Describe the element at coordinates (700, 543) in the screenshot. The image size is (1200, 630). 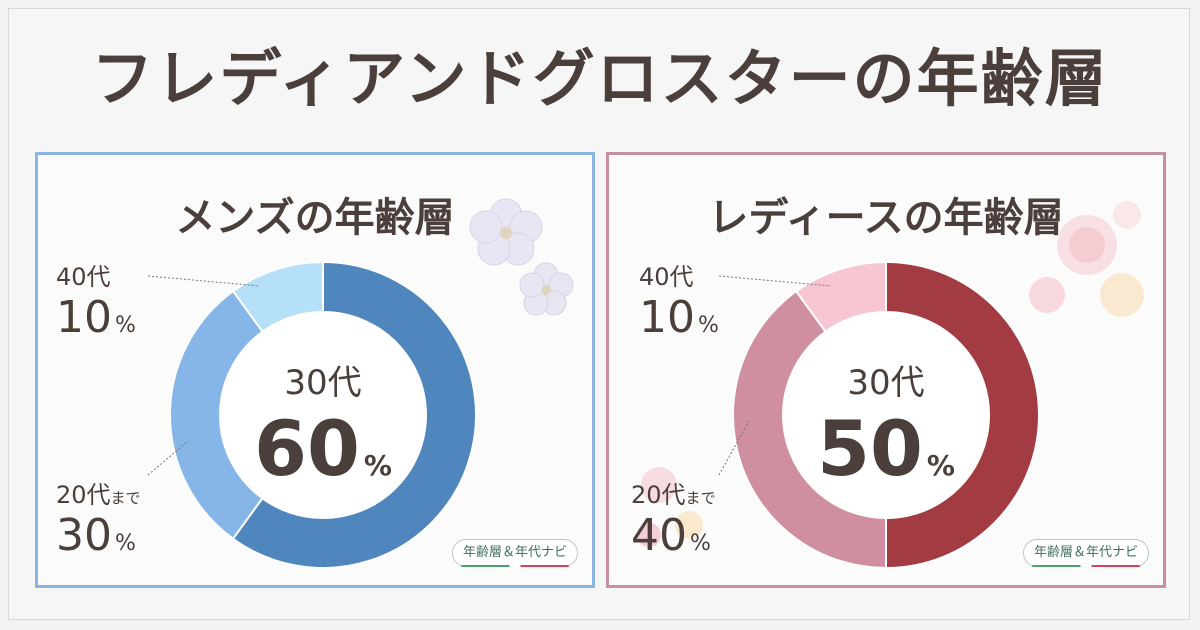
I see `women-twenties-unit: %` at that location.